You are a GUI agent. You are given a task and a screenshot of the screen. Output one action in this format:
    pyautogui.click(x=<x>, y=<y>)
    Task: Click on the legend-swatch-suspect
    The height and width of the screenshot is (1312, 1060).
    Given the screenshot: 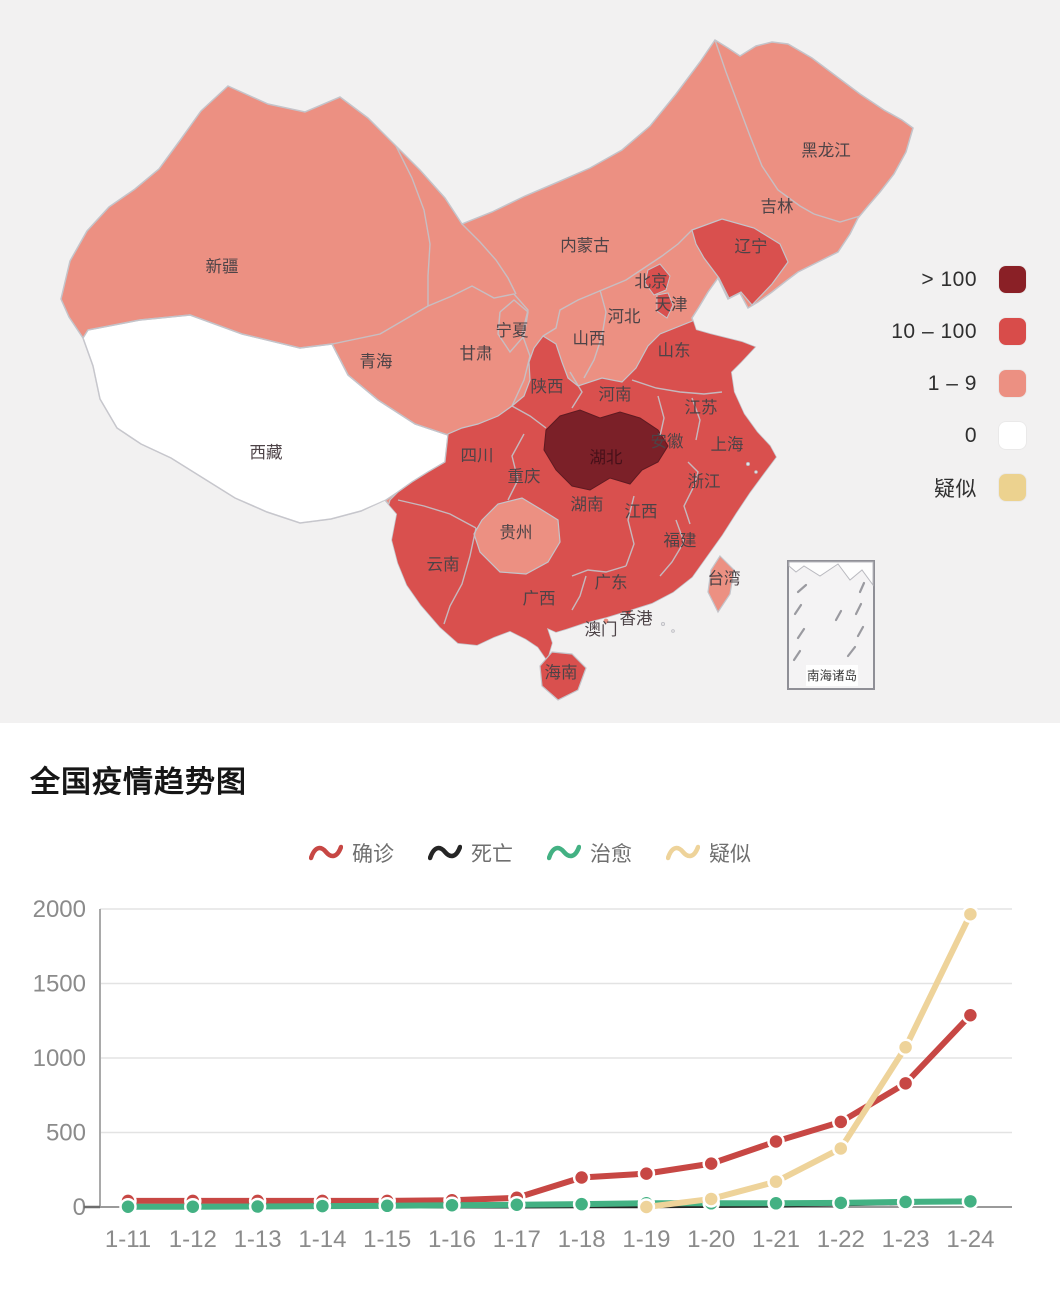 What is the action you would take?
    pyautogui.click(x=1012, y=487)
    